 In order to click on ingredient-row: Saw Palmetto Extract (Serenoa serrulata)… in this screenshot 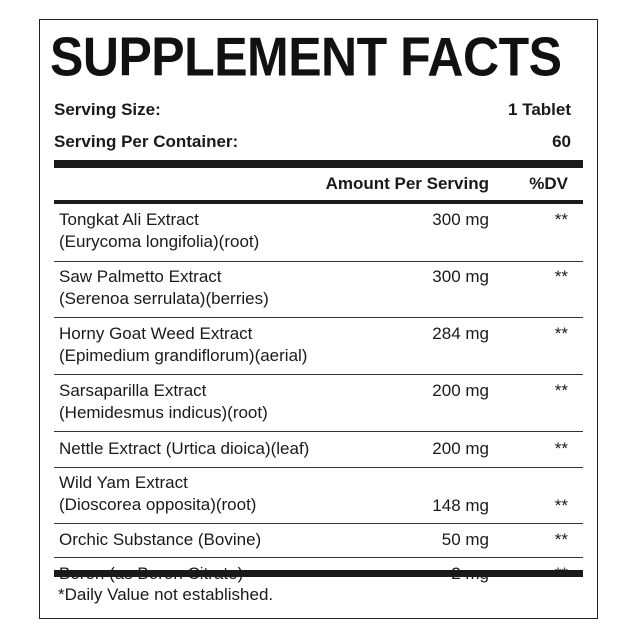, I will do `click(318, 289)`.